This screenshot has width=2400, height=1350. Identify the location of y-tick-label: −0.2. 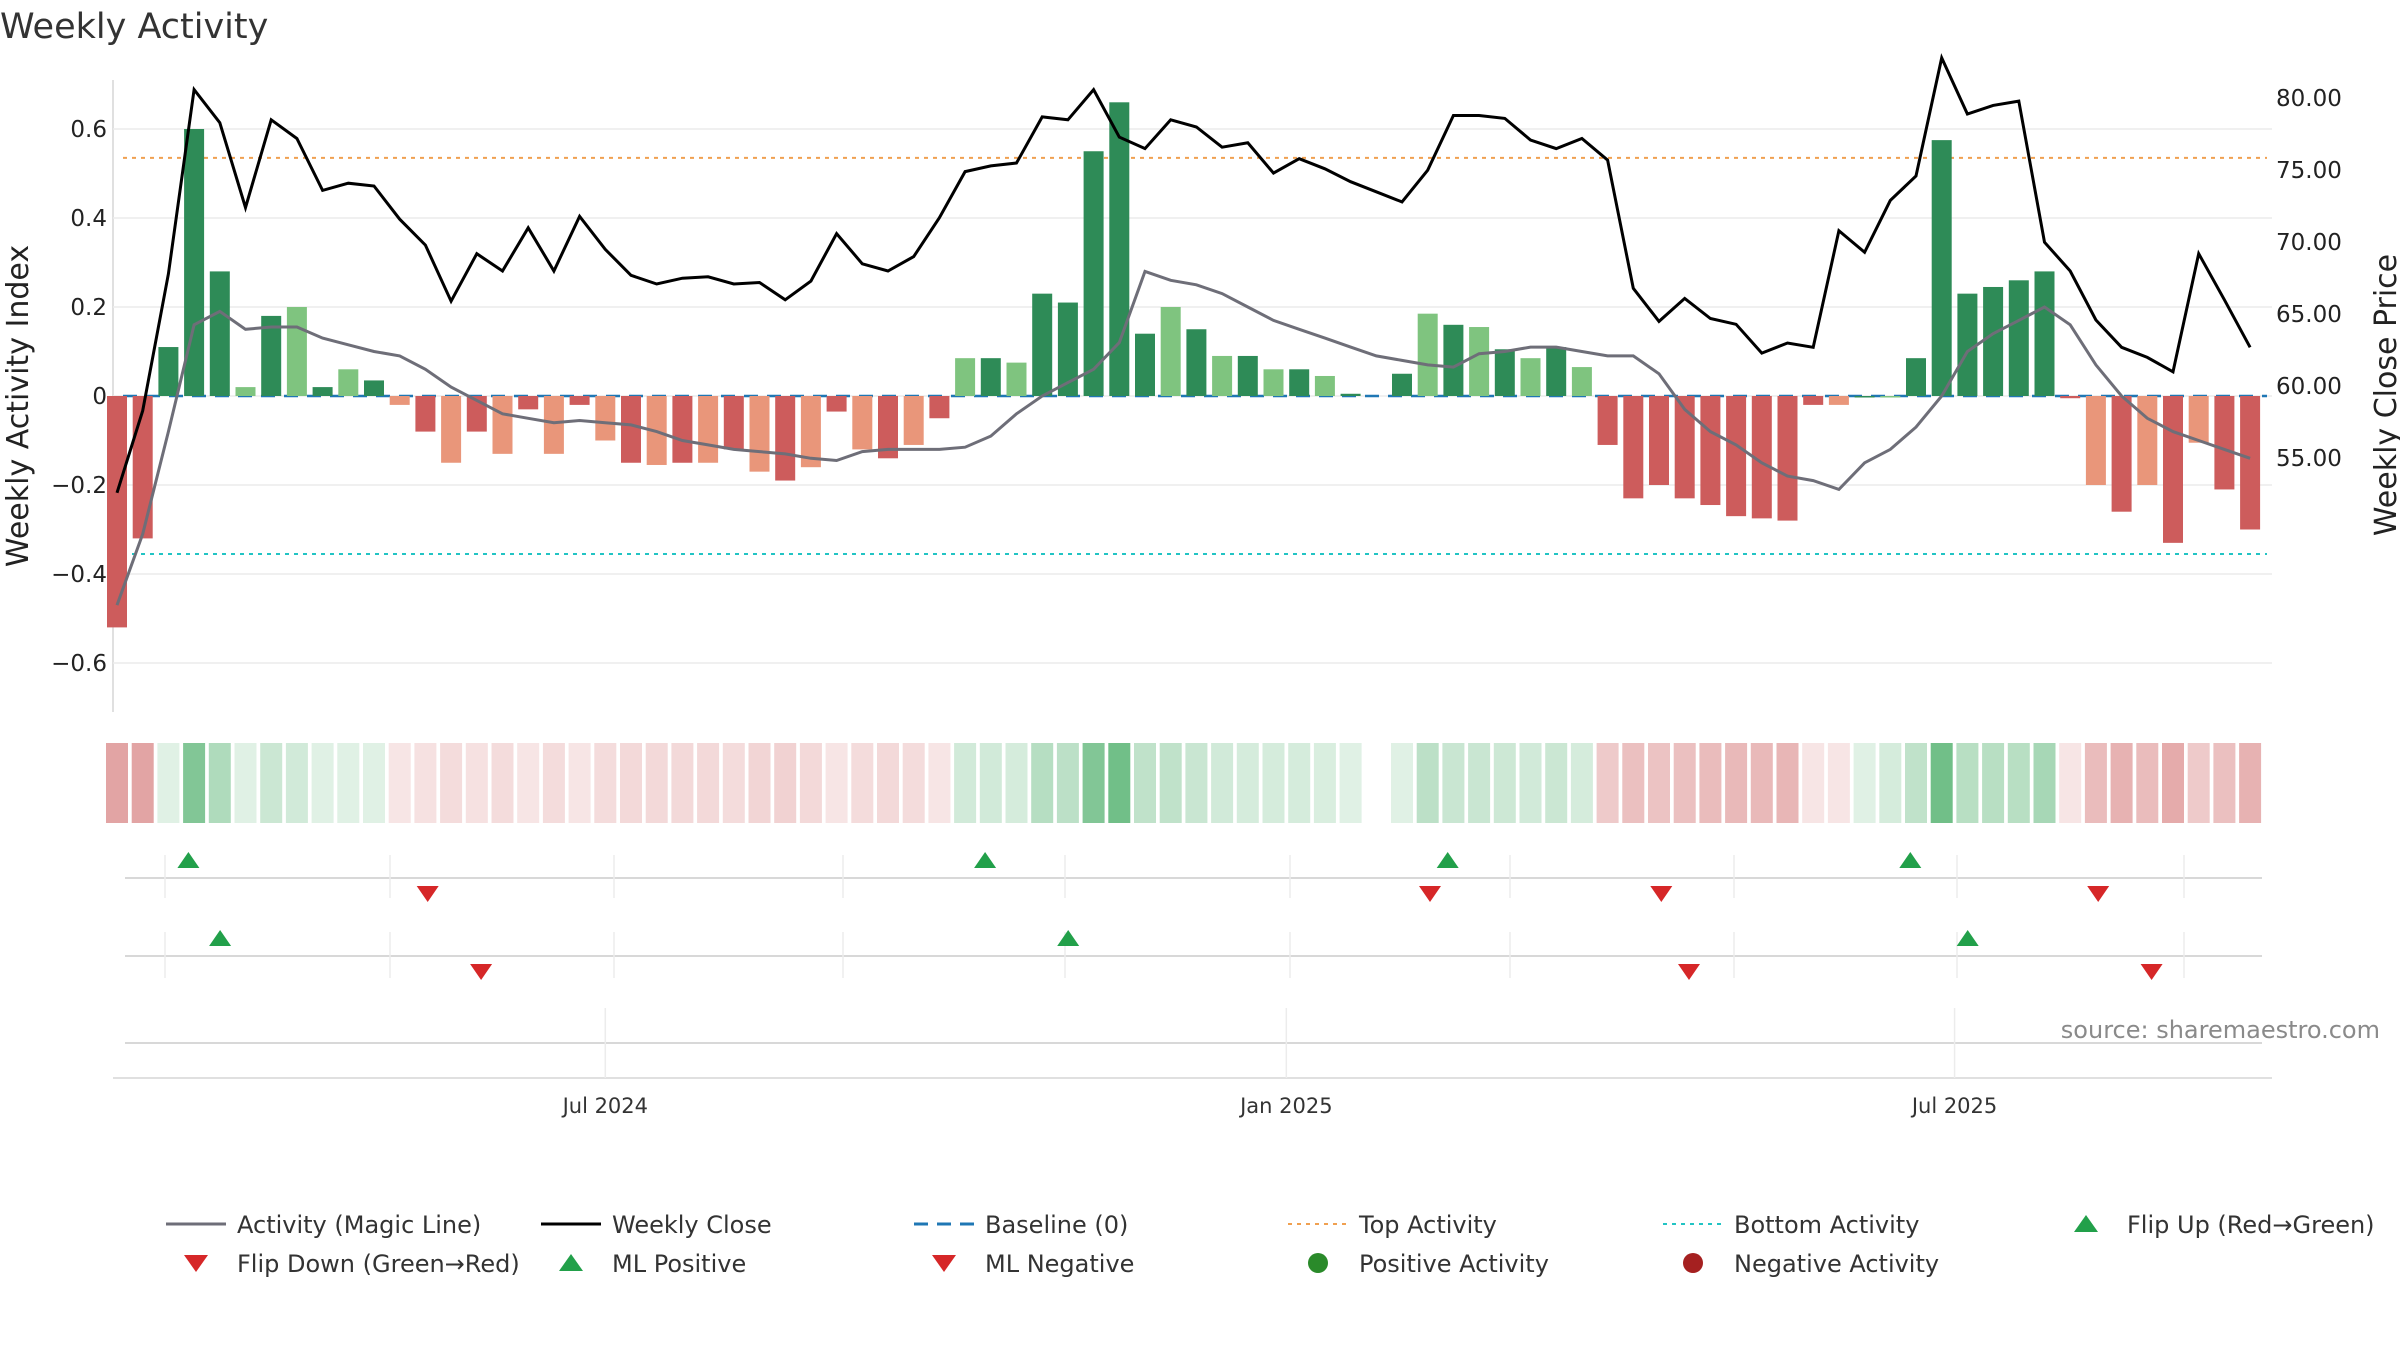
(79, 486).